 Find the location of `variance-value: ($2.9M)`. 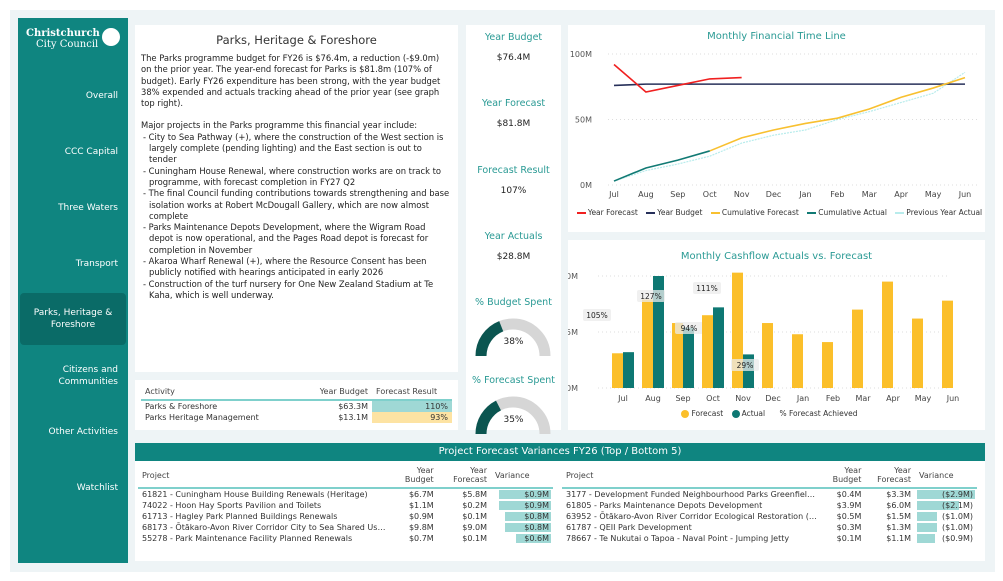

variance-value: ($2.9M) is located at coordinates (957, 494).